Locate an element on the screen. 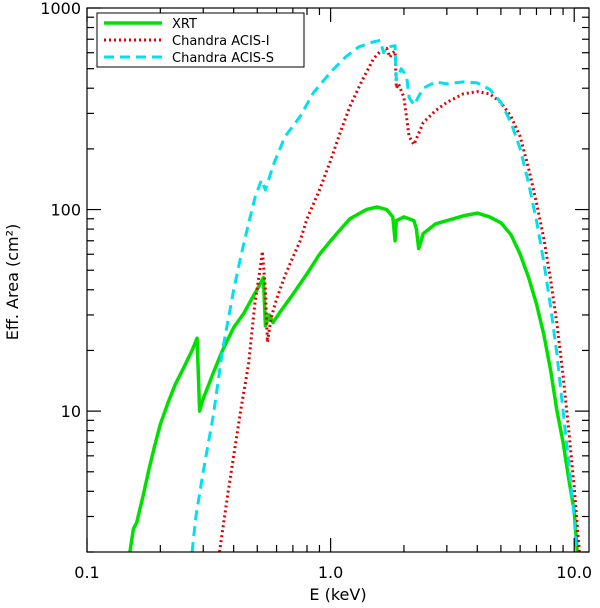 The width and height of the screenshot is (600, 608). y-tick-label: 10 is located at coordinates (71, 411).